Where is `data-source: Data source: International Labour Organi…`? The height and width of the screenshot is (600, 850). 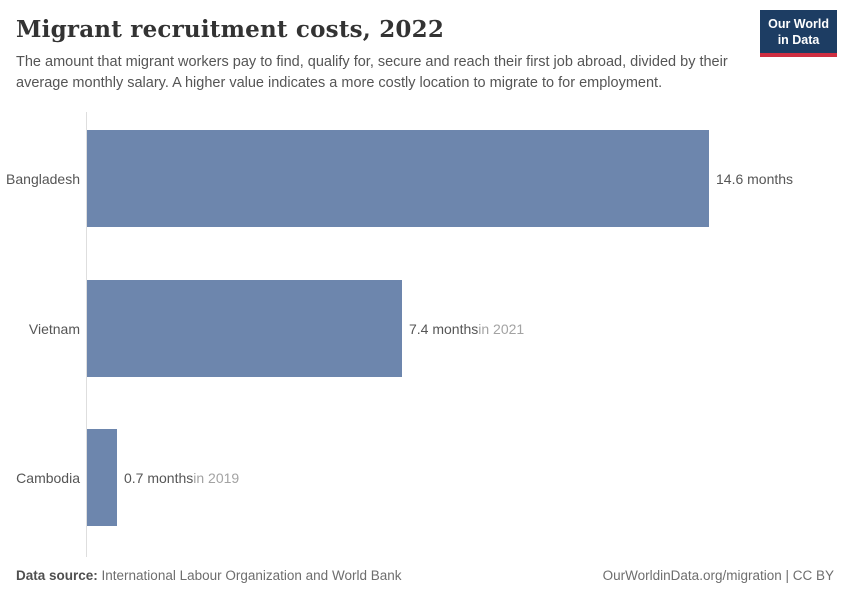 data-source: Data source: International Labour Organi… is located at coordinates (208, 575).